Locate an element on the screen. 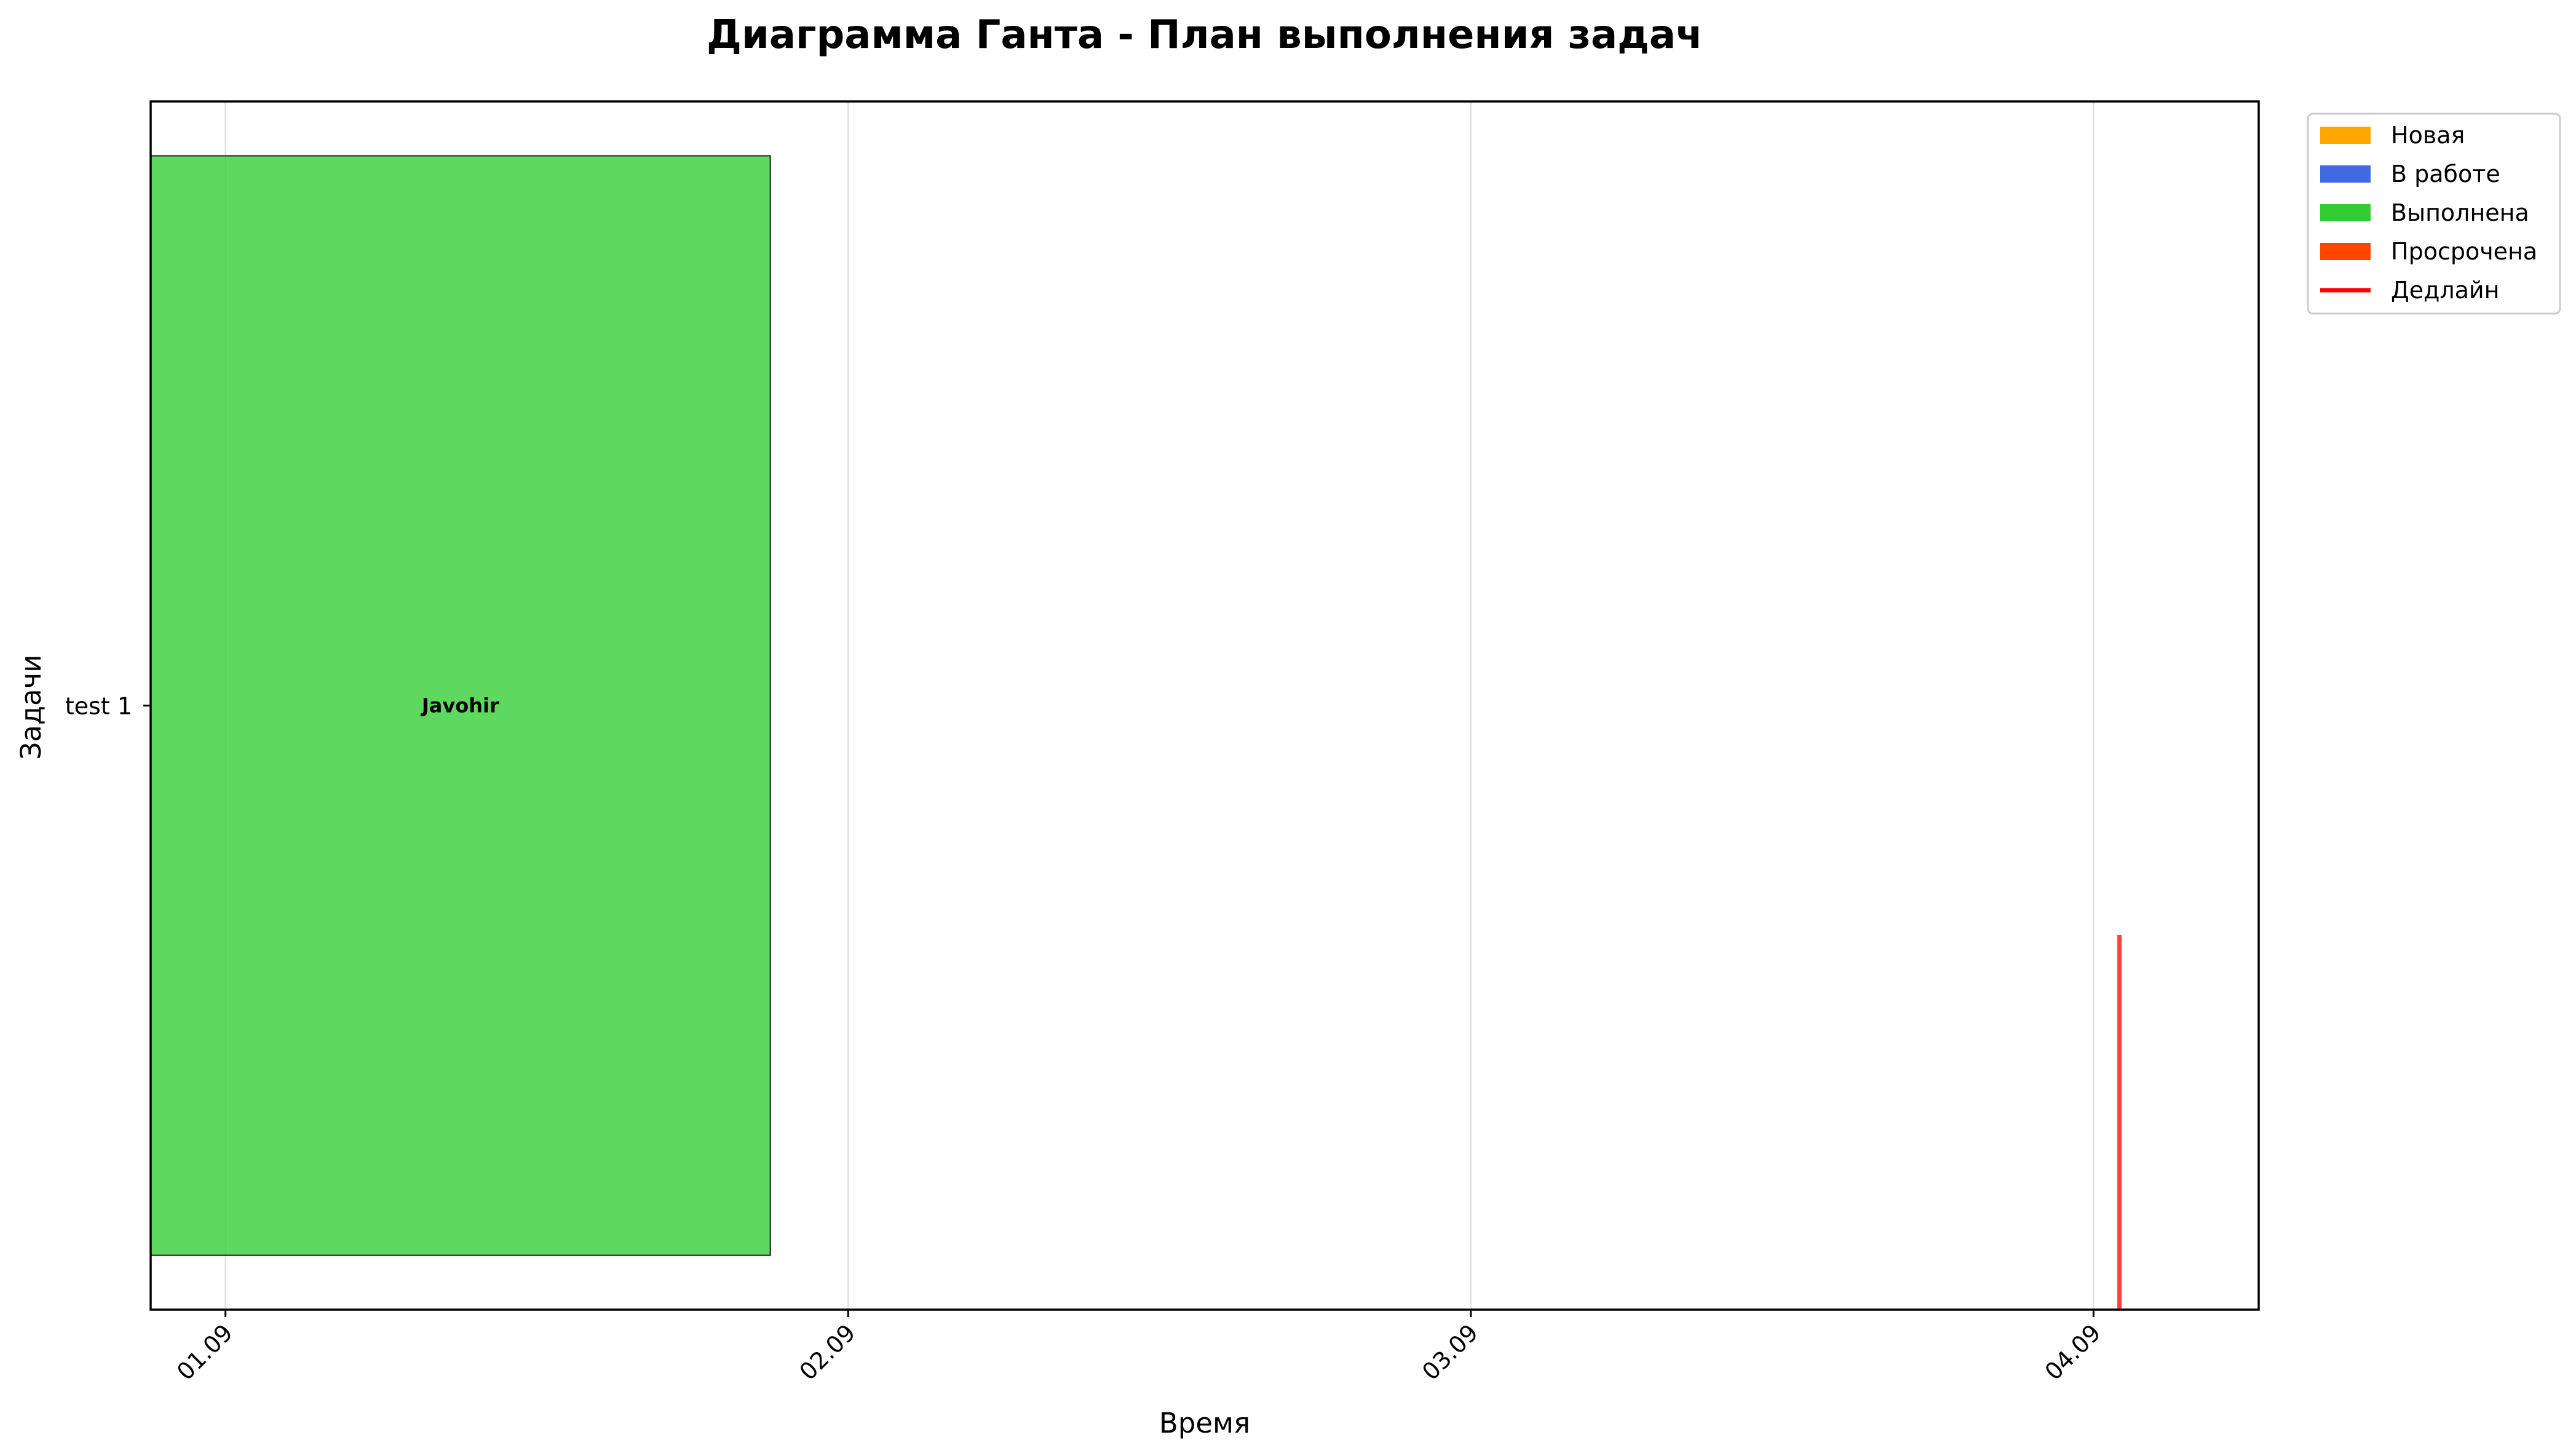 The height and width of the screenshot is (1456, 2576). legend-frame is located at coordinates (2434, 214).